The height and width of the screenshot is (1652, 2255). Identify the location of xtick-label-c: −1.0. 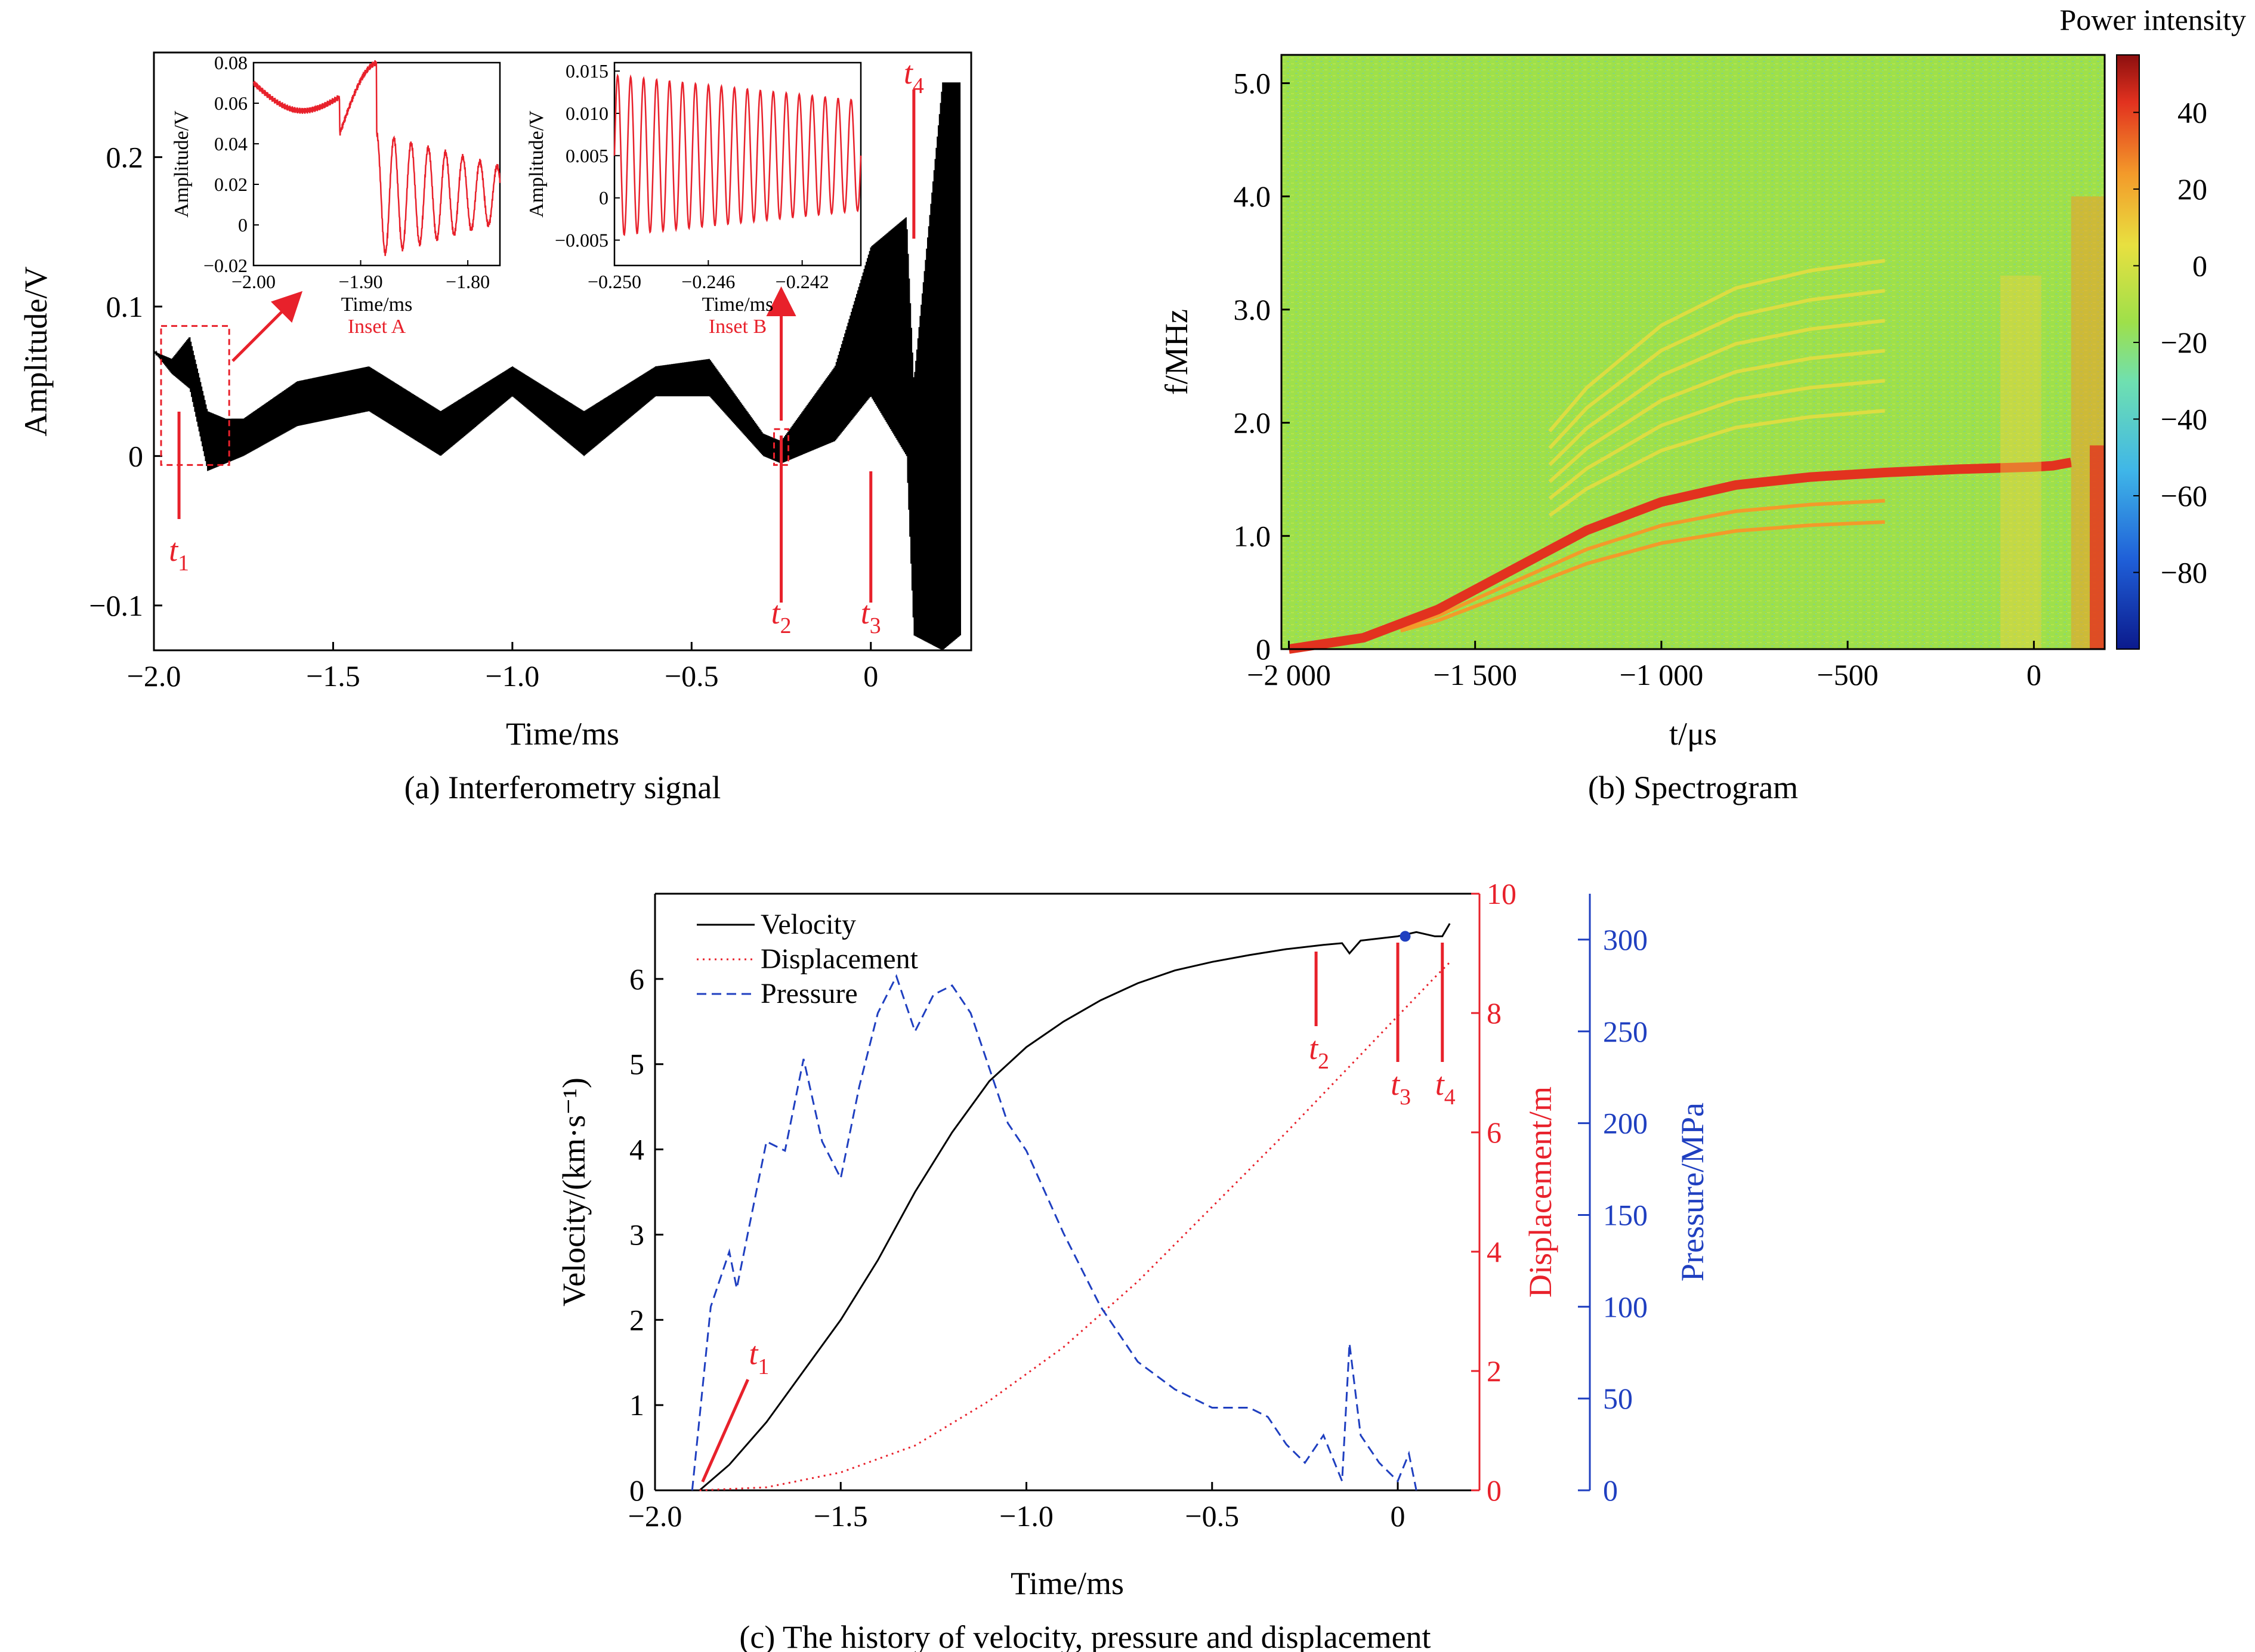
(1026, 1516).